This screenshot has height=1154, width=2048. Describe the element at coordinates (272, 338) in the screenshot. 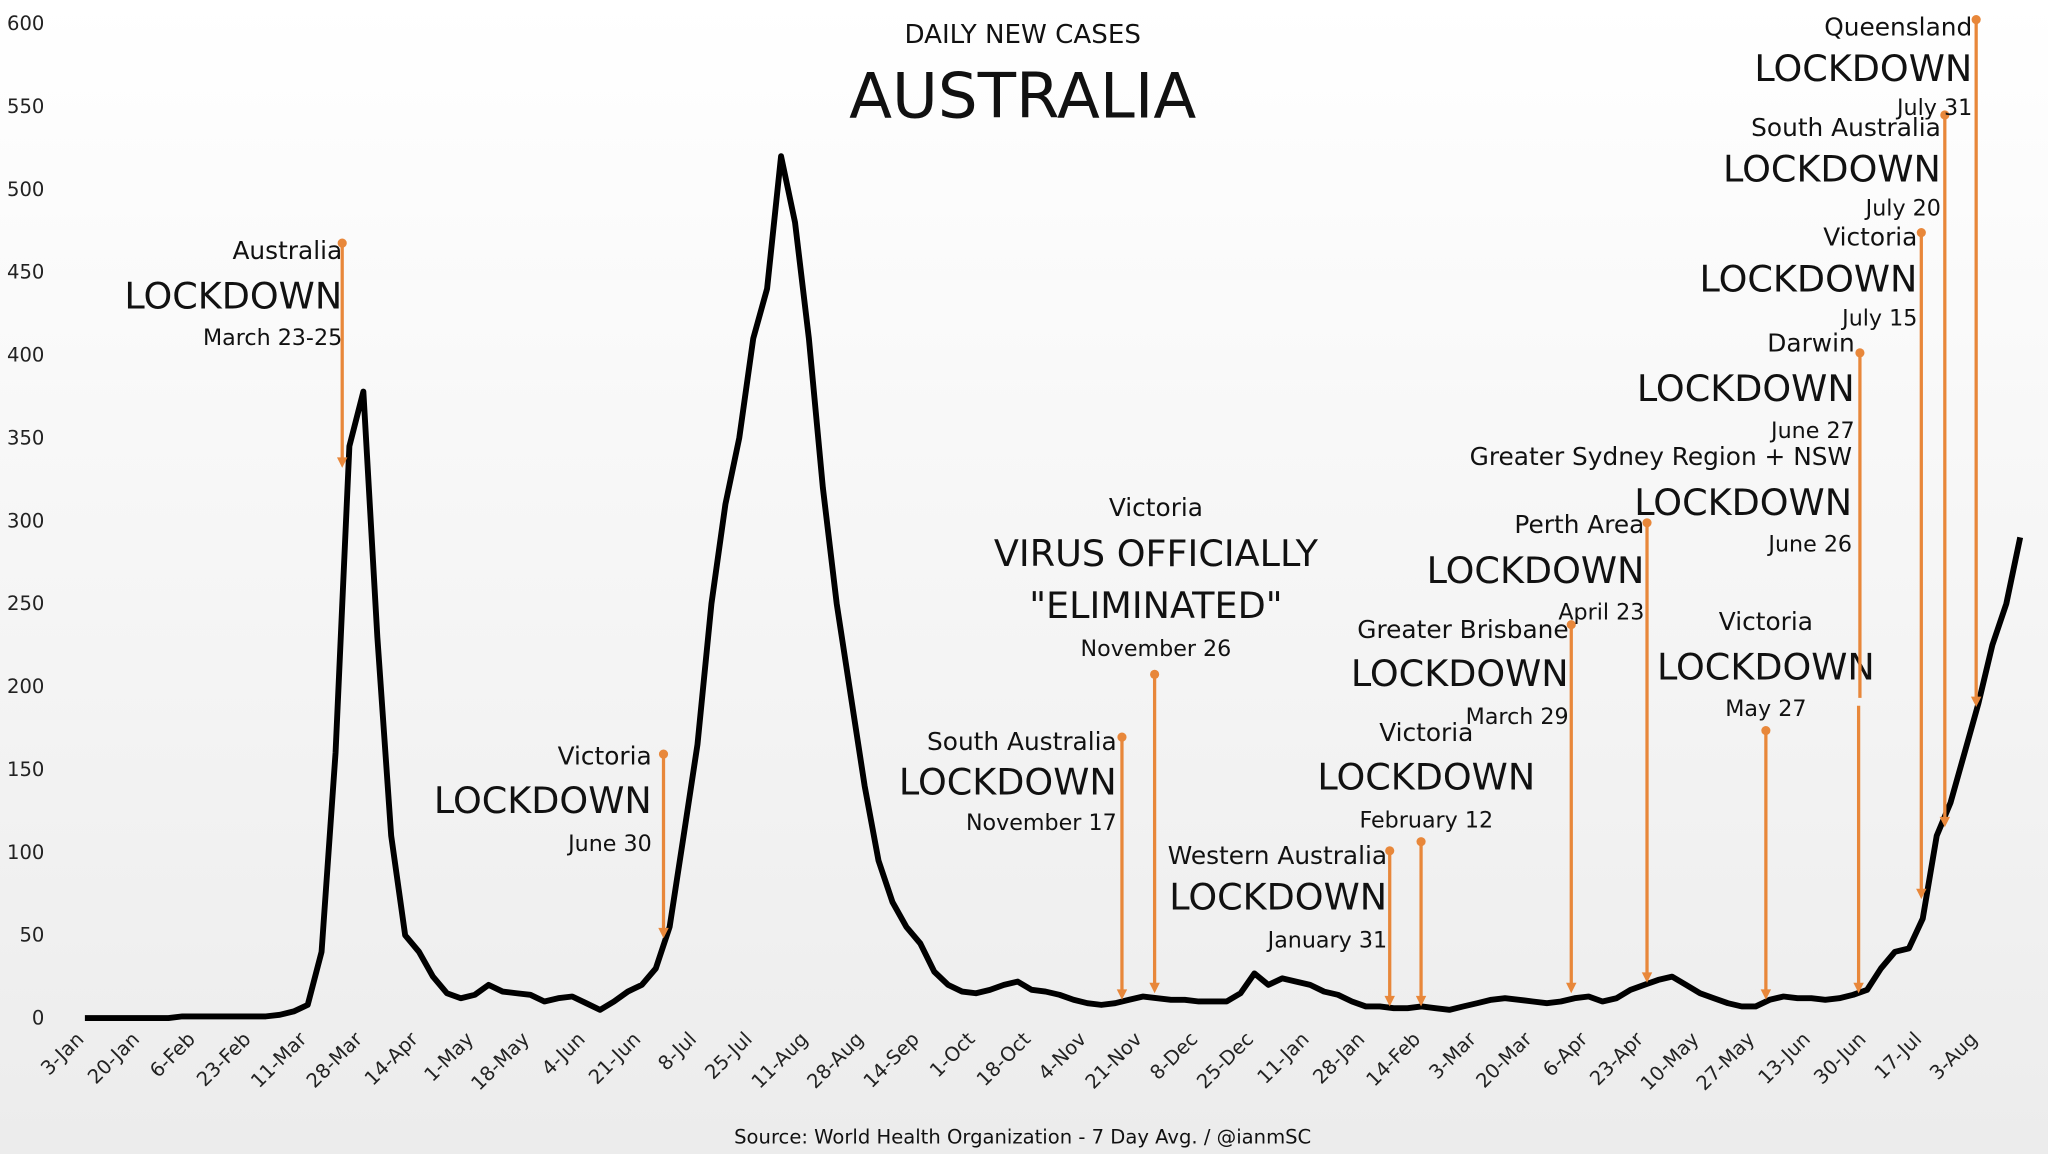

I see `annotation-date: March 23-25` at that location.